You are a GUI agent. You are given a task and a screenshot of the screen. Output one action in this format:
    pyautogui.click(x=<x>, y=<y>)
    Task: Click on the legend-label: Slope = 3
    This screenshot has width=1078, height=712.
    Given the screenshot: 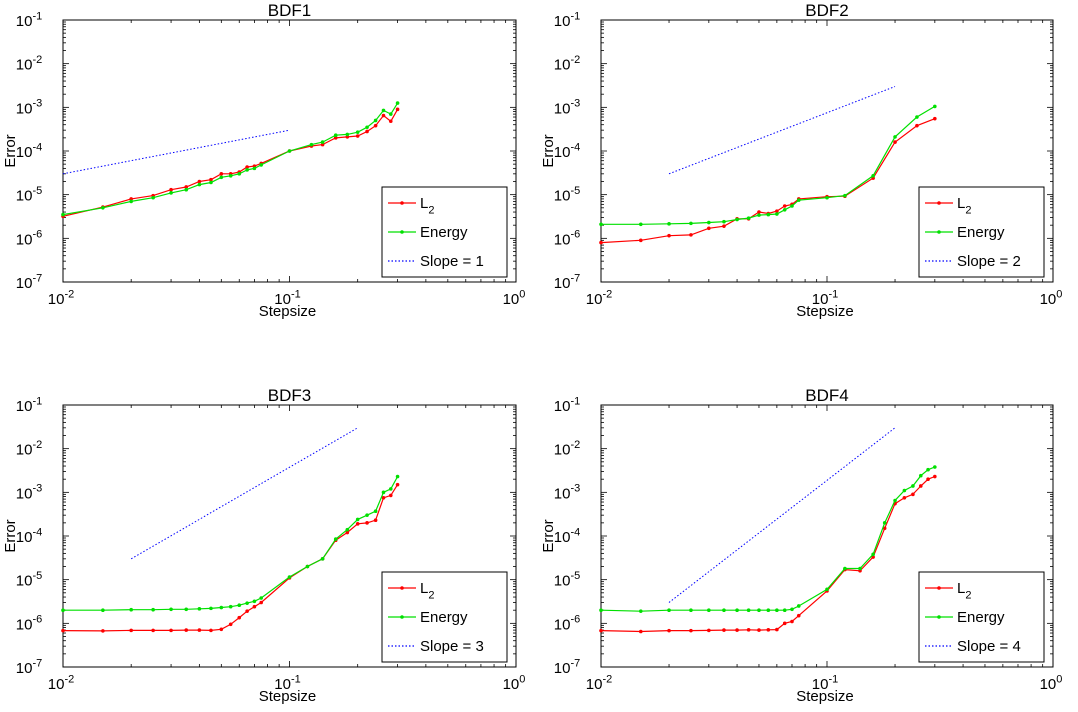 What is the action you would take?
    pyautogui.click(x=452, y=646)
    